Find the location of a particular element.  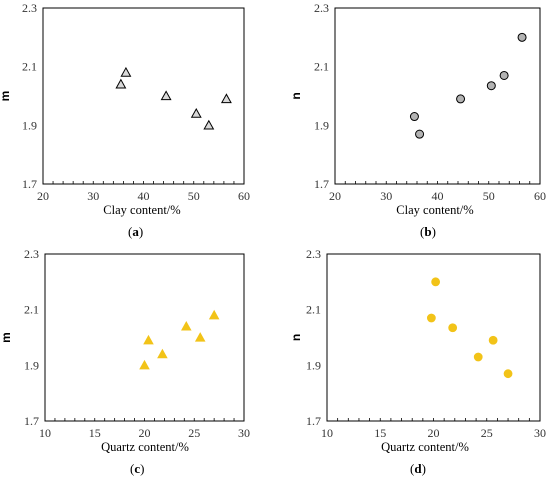

panel-caption: (d) is located at coordinates (418, 468).